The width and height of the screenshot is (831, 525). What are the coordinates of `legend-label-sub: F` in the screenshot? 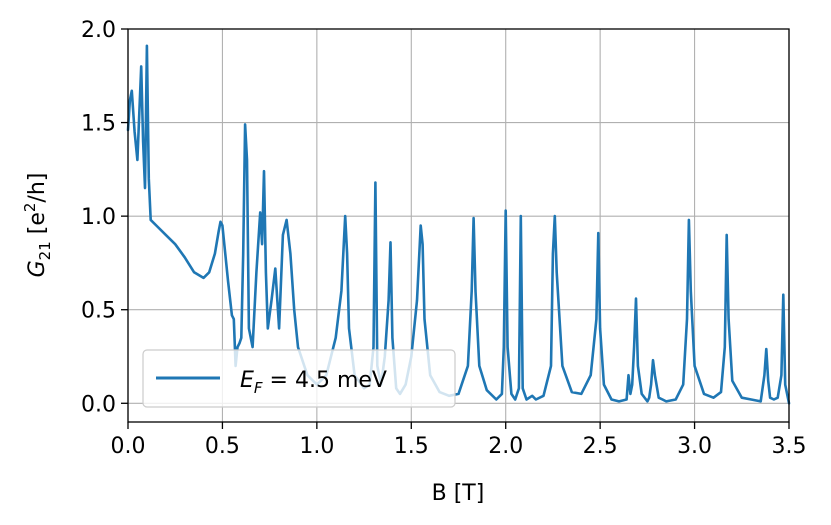 It's located at (258, 388).